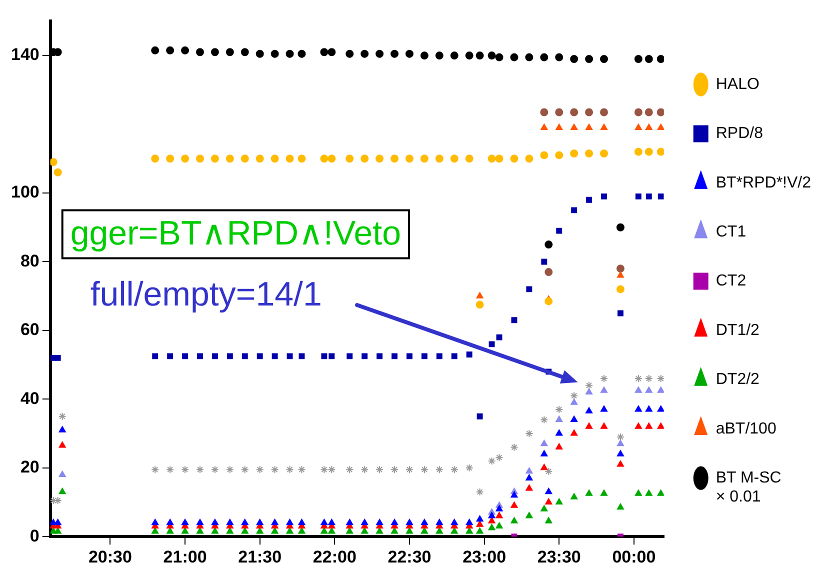 This screenshot has width=833, height=579. I want to click on legend-label: DT1/2, so click(738, 330).